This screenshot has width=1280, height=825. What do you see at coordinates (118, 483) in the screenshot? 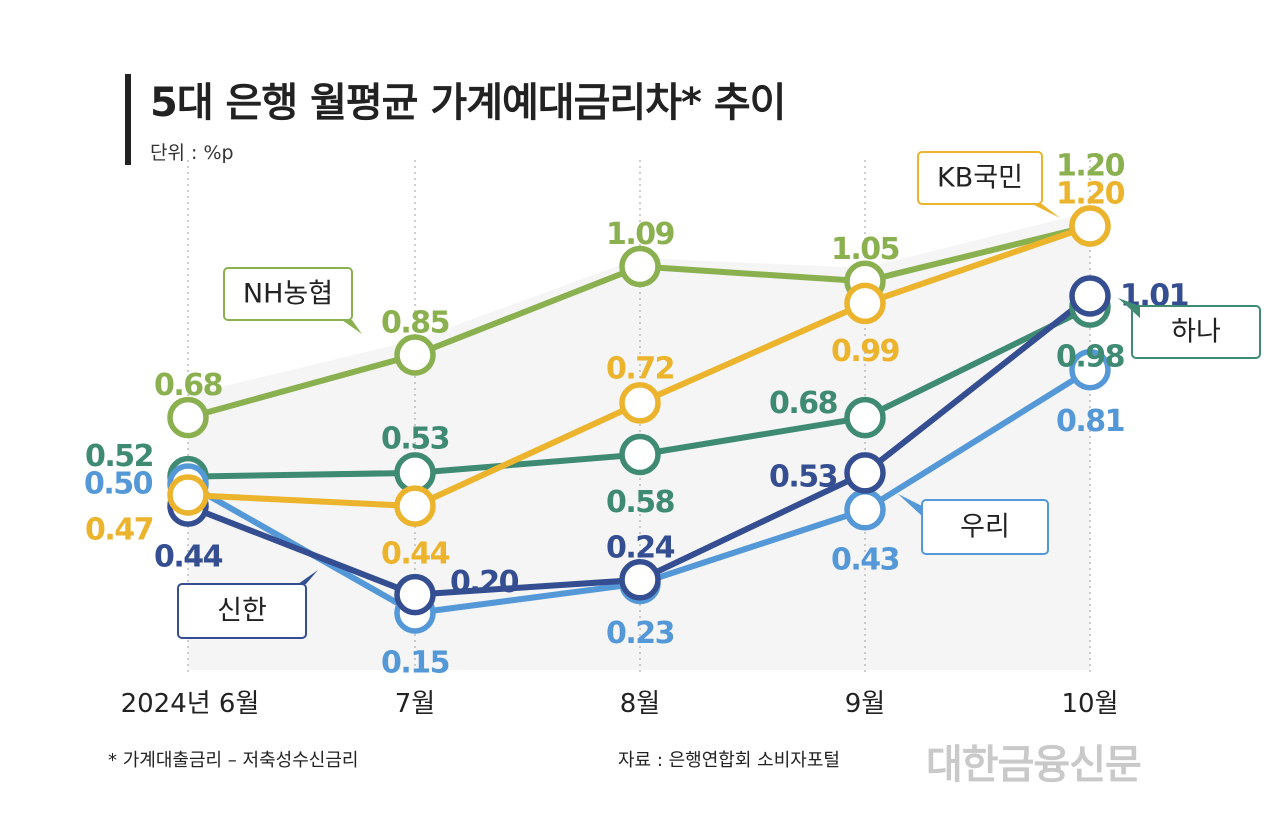
I see `data-label: 0.50` at bounding box center [118, 483].